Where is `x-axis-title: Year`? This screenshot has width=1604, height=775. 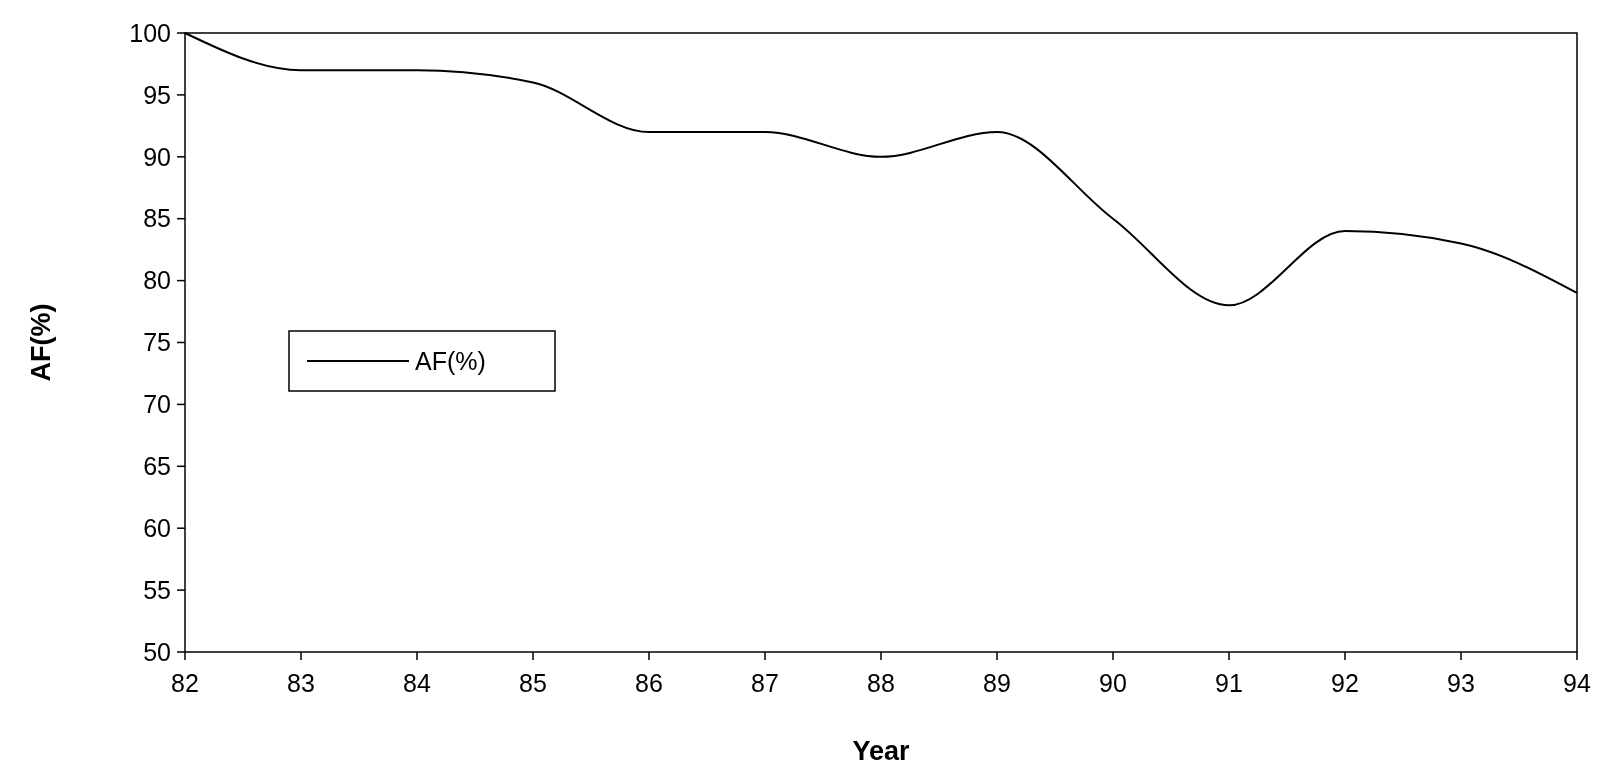
x-axis-title: Year is located at coordinates (881, 751).